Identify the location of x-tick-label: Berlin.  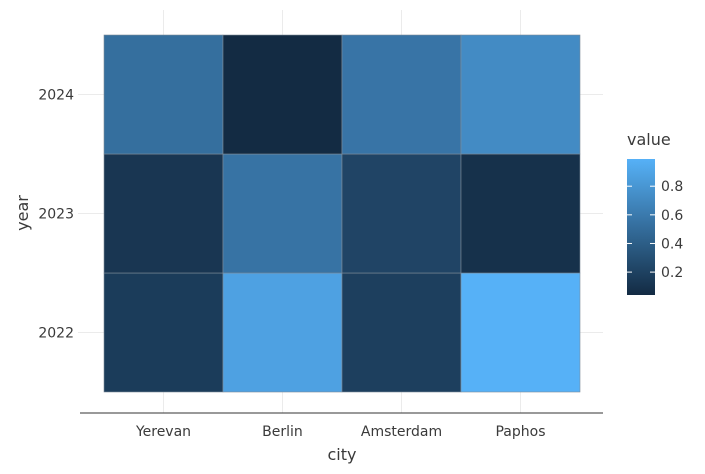
(282, 432).